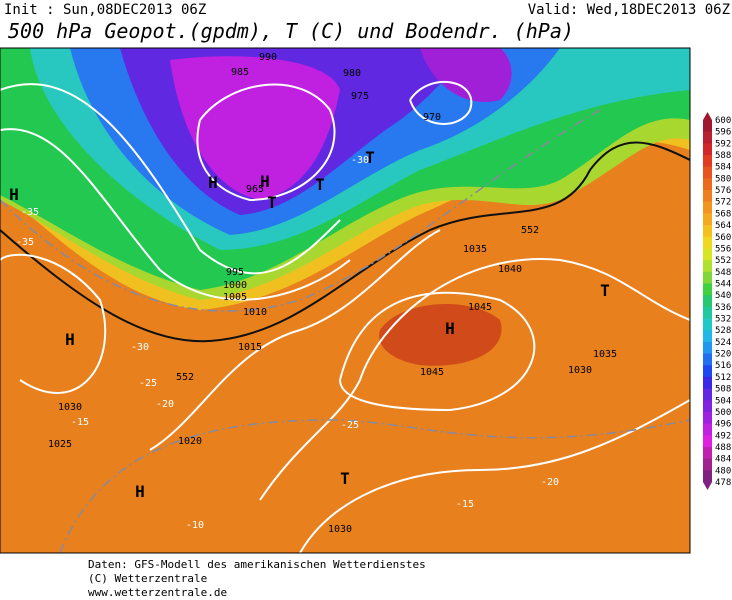  Describe the element at coordinates (235, 297) in the screenshot. I see `isobar-label: 1005` at that location.